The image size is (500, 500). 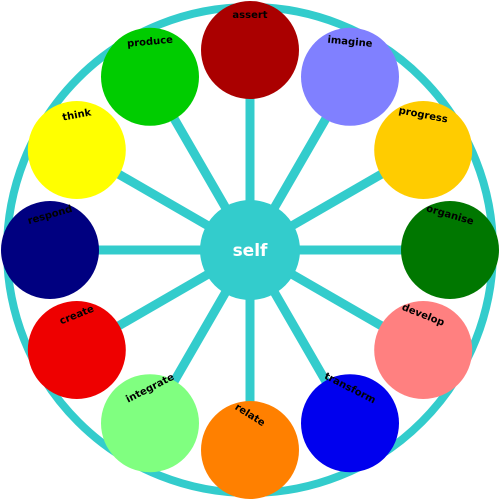 I want to click on node-progress: progress, so click(x=423, y=150).